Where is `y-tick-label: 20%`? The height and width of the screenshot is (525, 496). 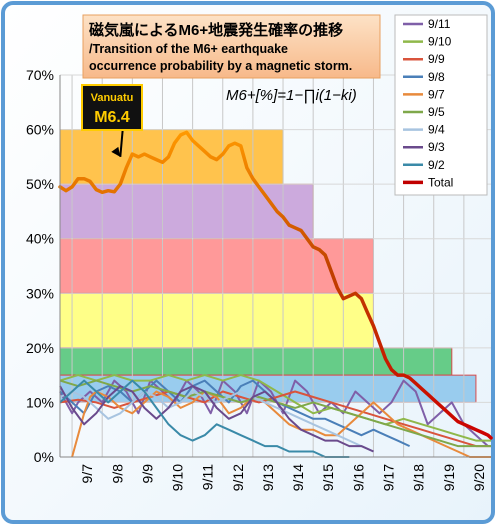 y-tick-label: 20% is located at coordinates (40, 348).